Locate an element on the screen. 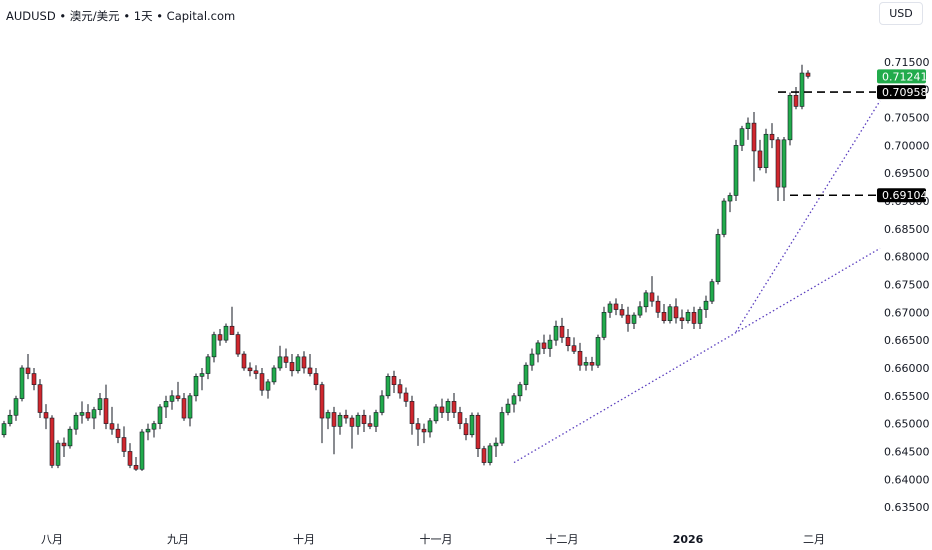 The width and height of the screenshot is (932, 550). y-tick-label: 0.66500 is located at coordinates (907, 340).